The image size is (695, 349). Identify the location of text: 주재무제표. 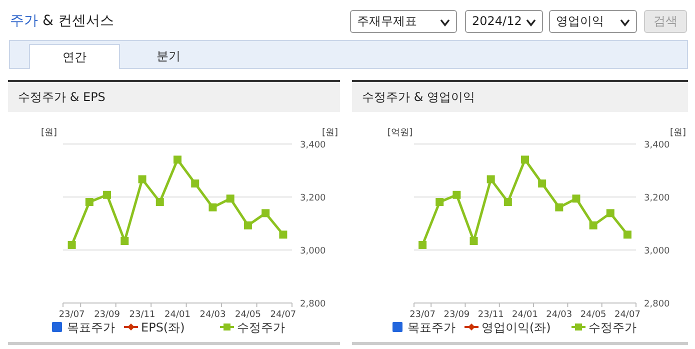
(403, 21).